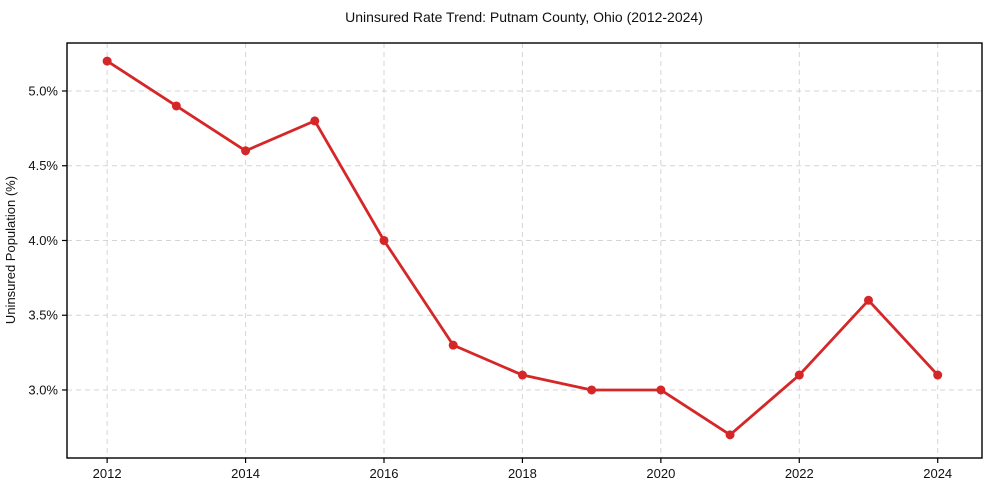 This screenshot has height=490, width=989. Describe the element at coordinates (522, 473) in the screenshot. I see `x-tick-label: 2018` at that location.